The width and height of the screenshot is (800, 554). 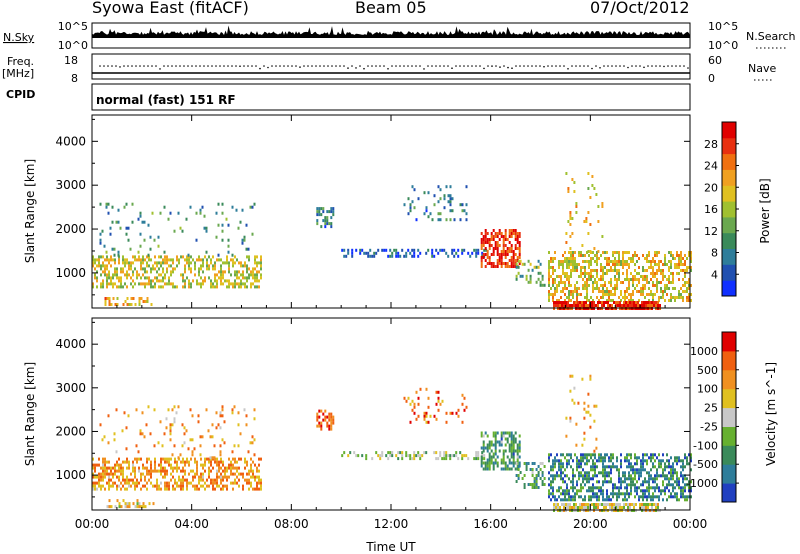 I want to click on x-tick-label: 16:00, so click(x=490, y=524).